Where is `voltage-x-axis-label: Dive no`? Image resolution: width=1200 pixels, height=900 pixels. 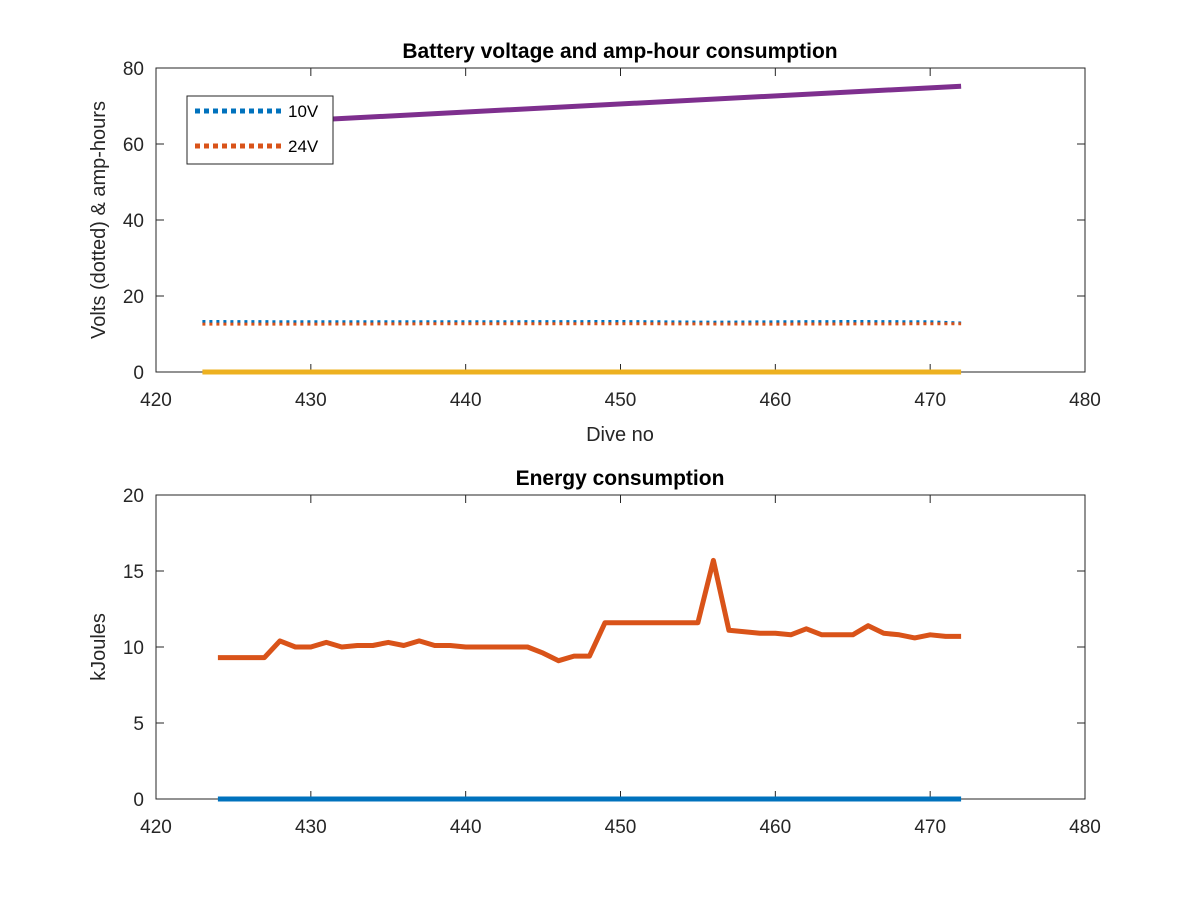 voltage-x-axis-label: Dive no is located at coordinates (620, 435).